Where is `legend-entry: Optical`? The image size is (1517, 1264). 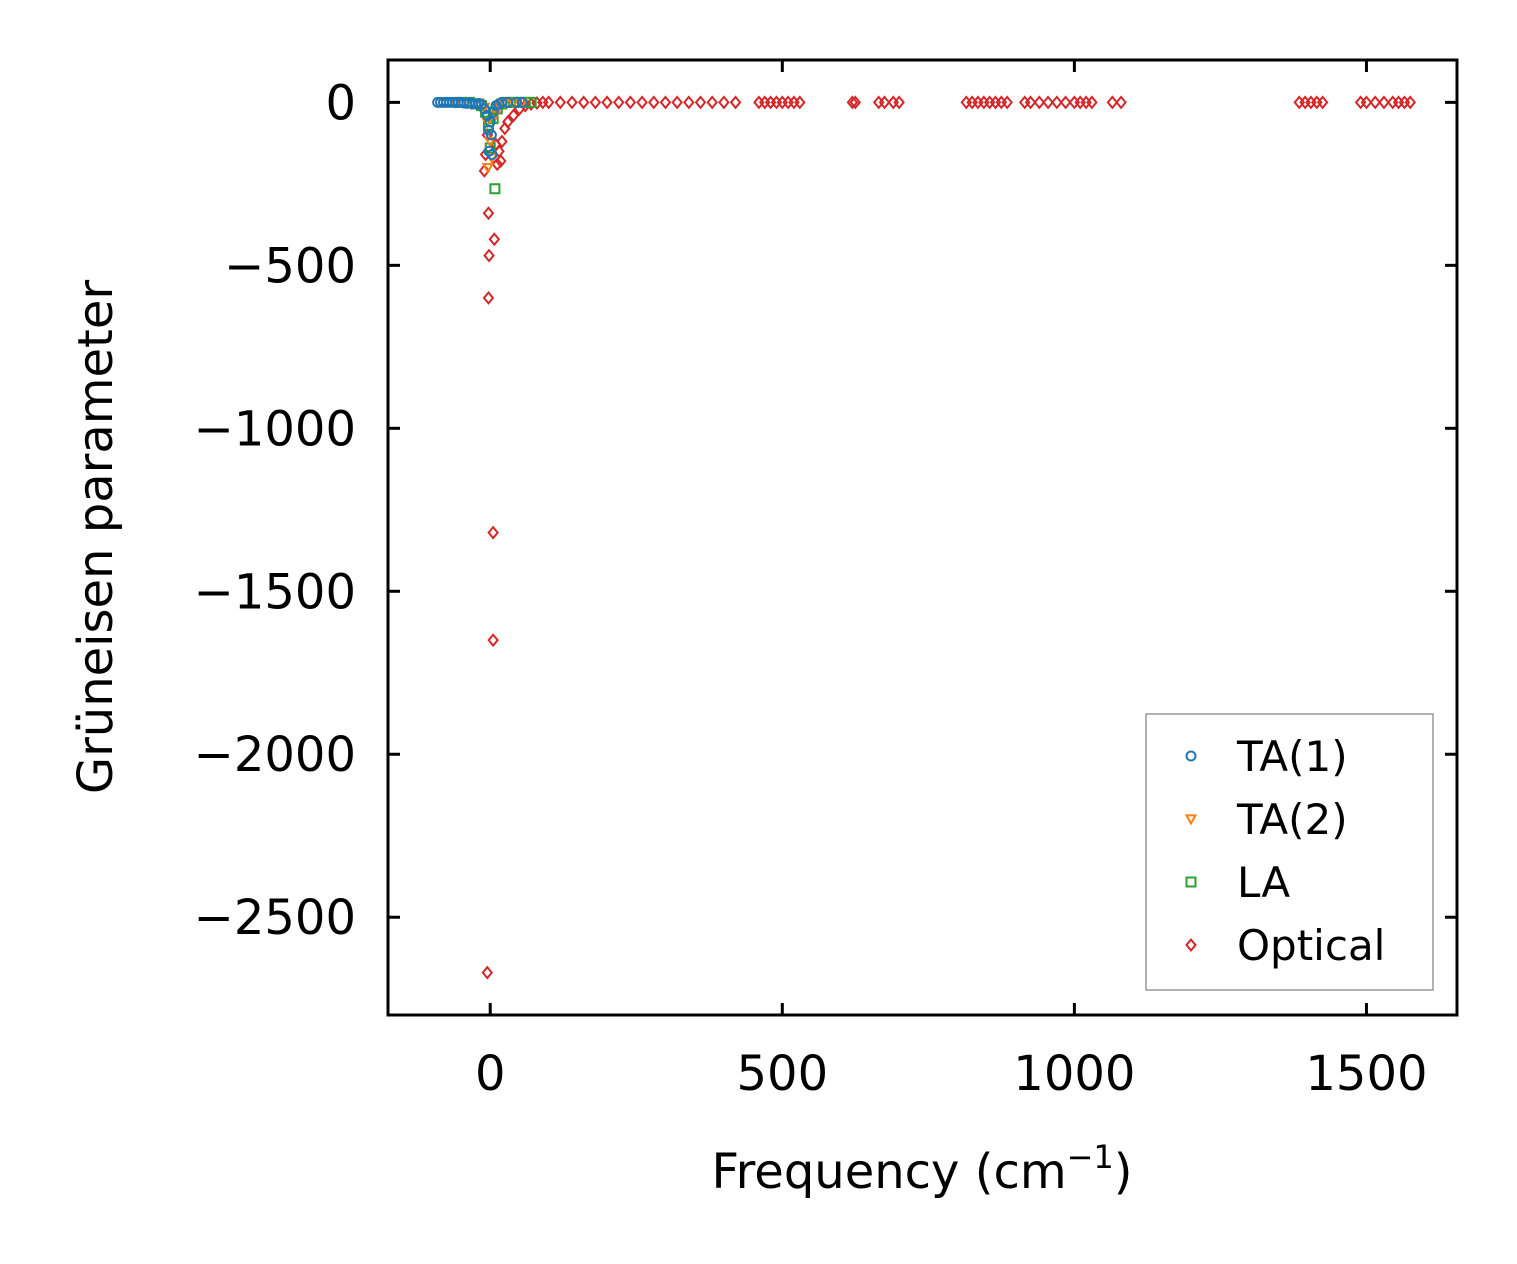
legend-entry: Optical is located at coordinates (1285, 945).